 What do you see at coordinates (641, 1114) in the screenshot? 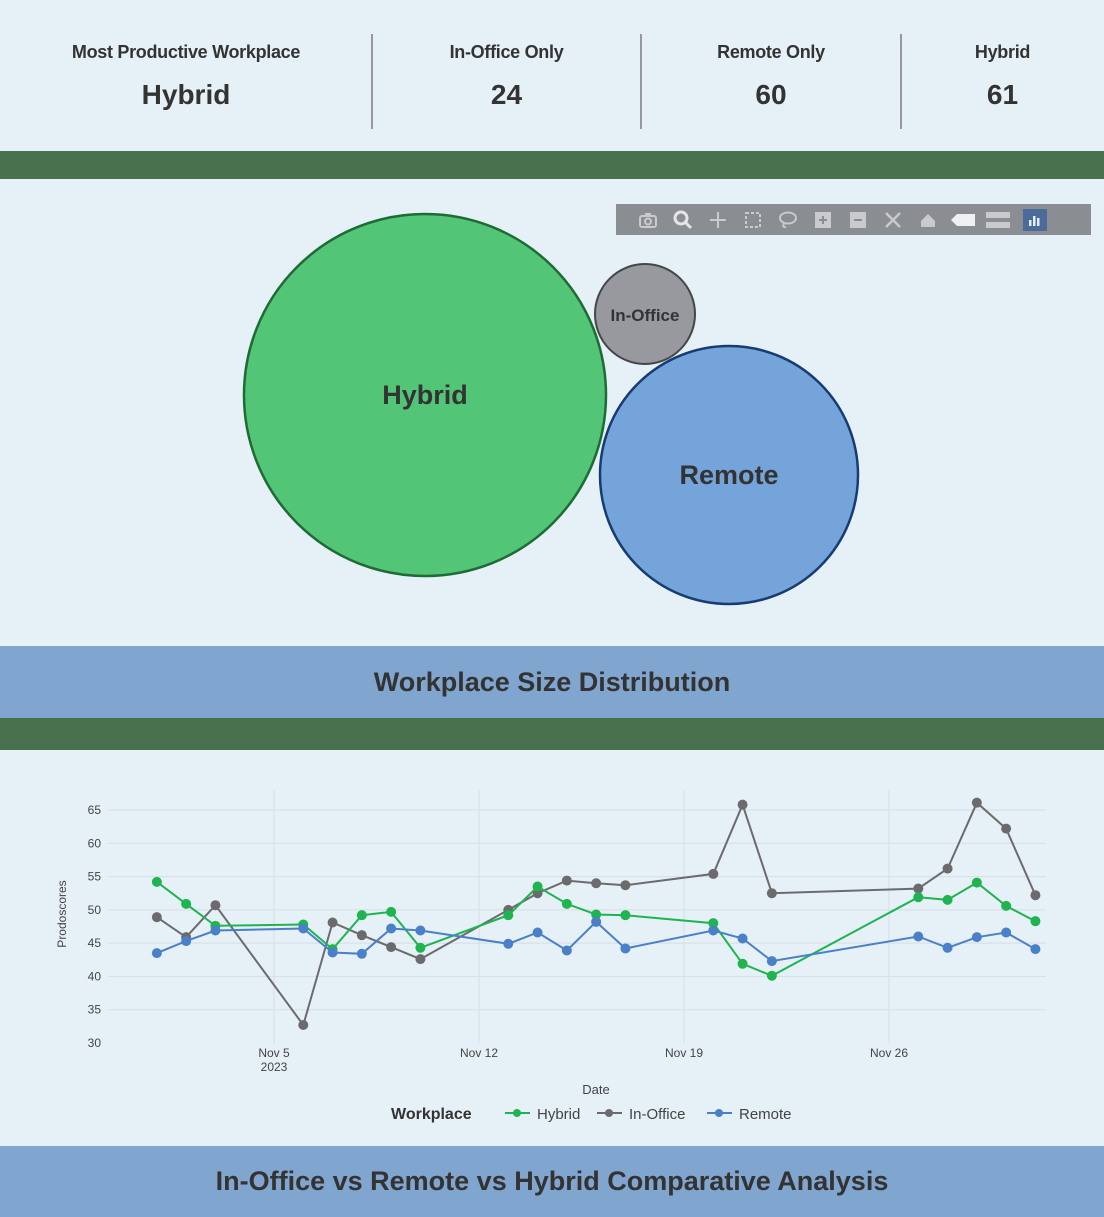
I see `legend-item-in-office: In-Office` at bounding box center [641, 1114].